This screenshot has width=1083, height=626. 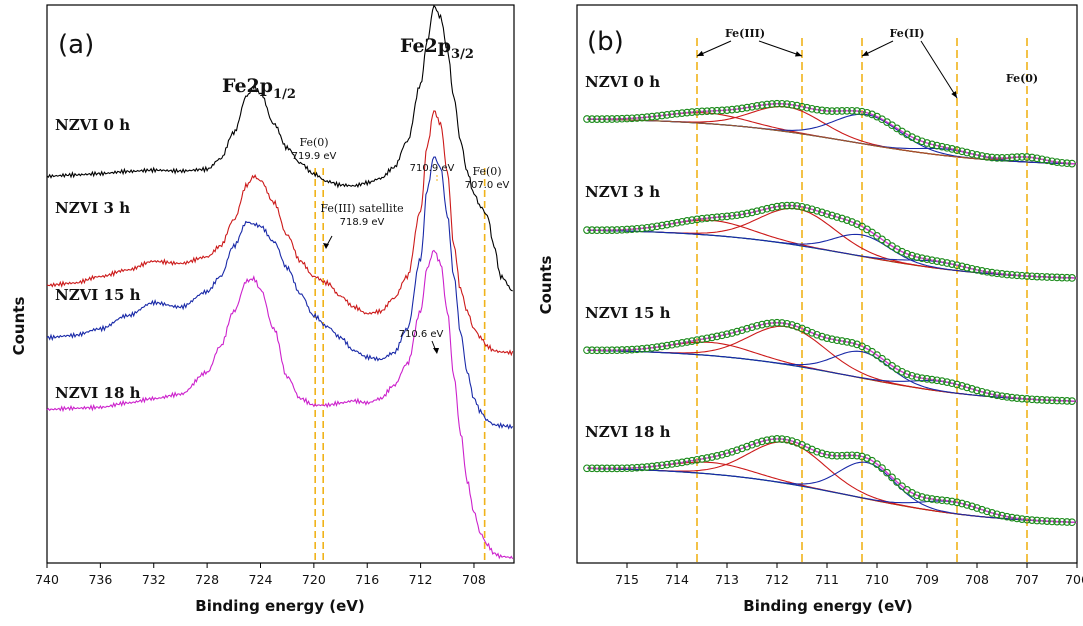 What do you see at coordinates (92, 125) in the screenshot?
I see `panel-a-sample-label: NZVI 0 h` at bounding box center [92, 125].